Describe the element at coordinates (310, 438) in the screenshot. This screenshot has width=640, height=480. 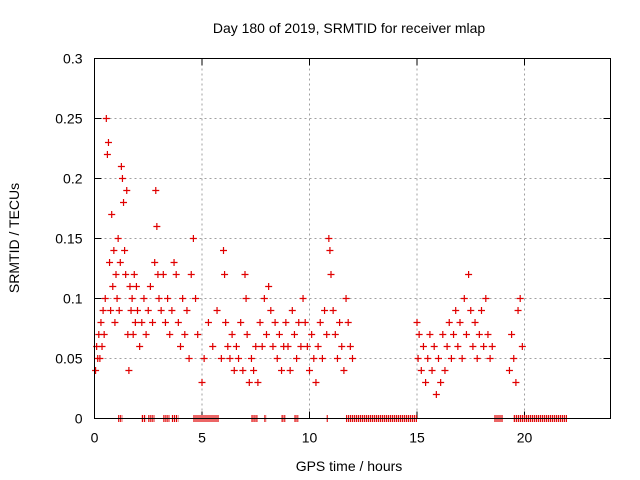
I see `x-tick-label: 10` at that location.